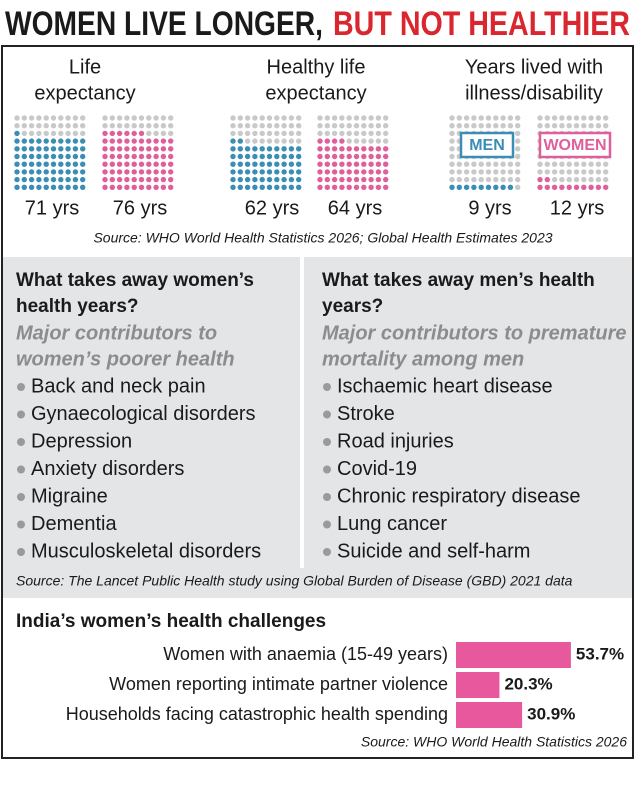  I want to click on panel-title: Healthy life, so click(316, 67).